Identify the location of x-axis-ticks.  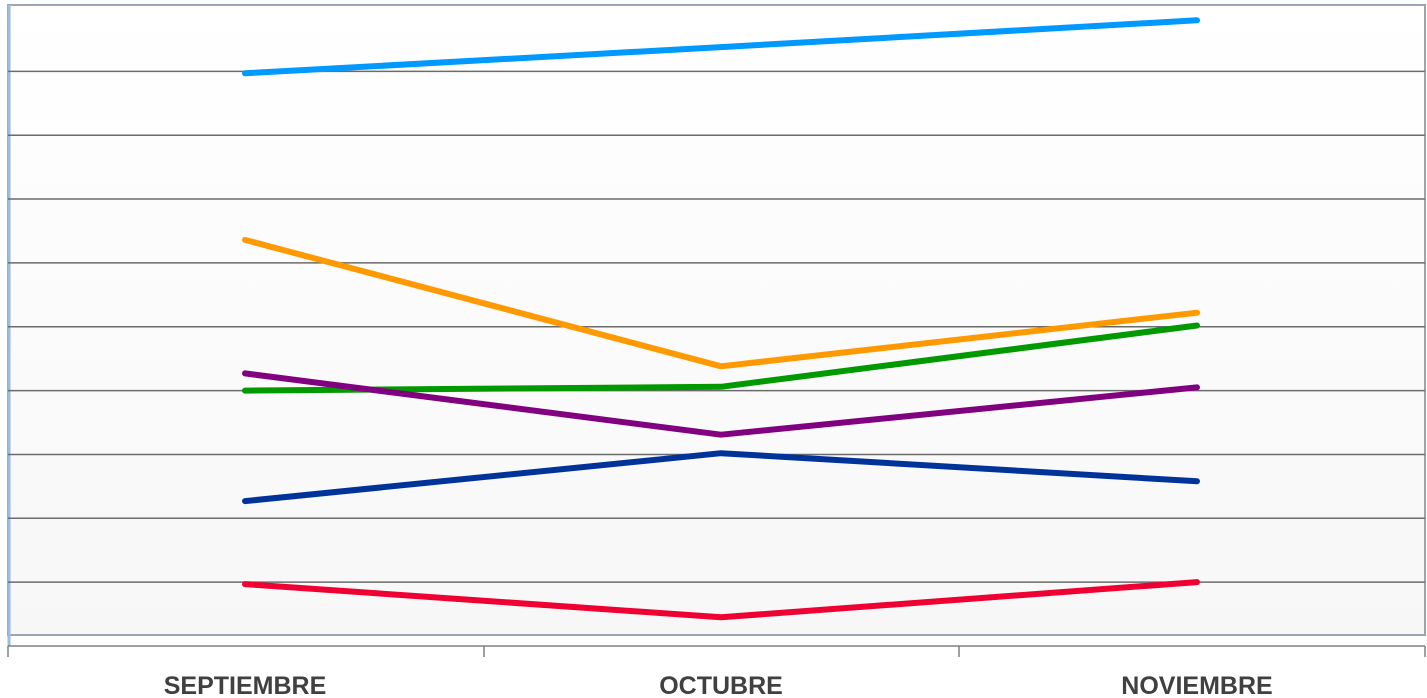
(716, 651).